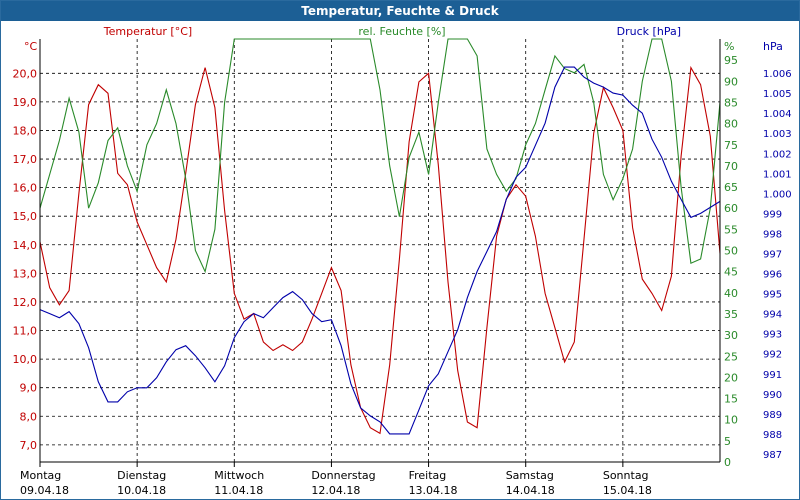 The height and width of the screenshot is (500, 800). I want to click on pressure-tick-label: 998, so click(772, 234).